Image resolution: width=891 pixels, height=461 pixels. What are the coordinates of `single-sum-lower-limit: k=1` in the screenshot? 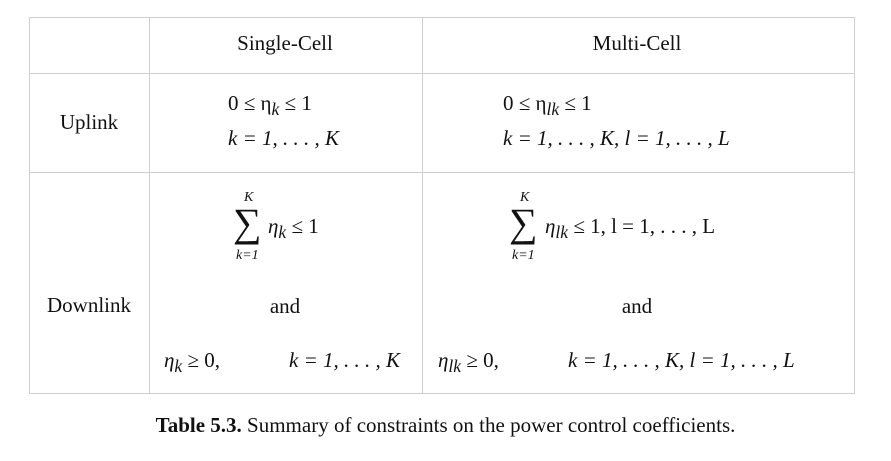 It's located at (247, 255).